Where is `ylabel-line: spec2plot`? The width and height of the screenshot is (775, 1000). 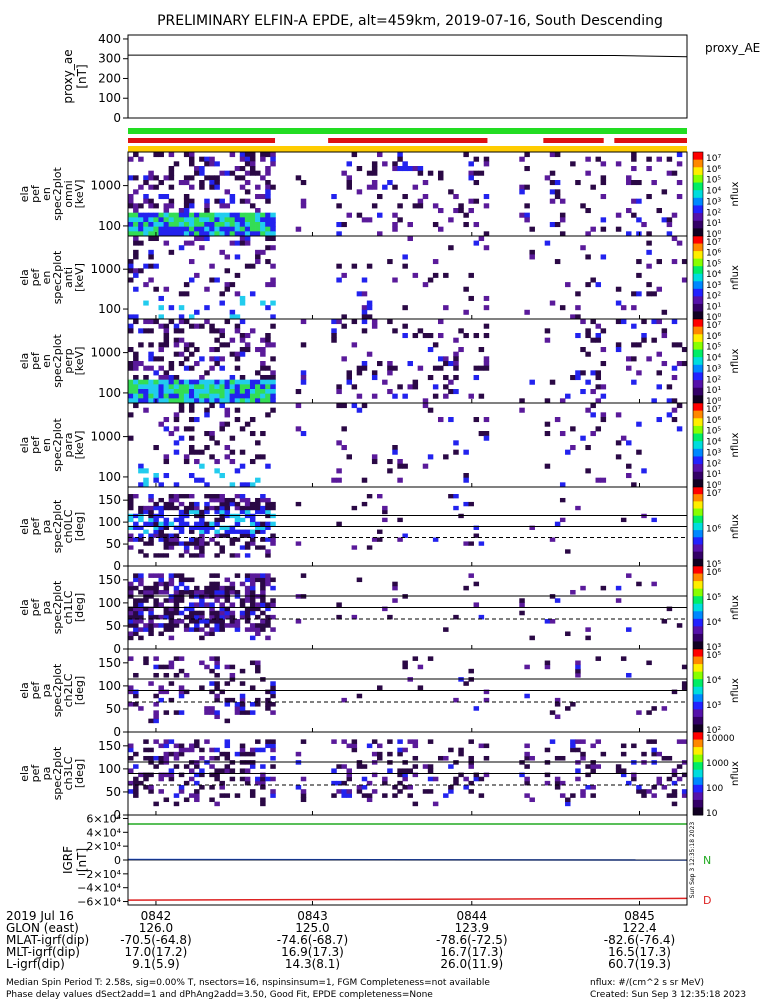 ylabel-line: spec2plot is located at coordinates (57, 361).